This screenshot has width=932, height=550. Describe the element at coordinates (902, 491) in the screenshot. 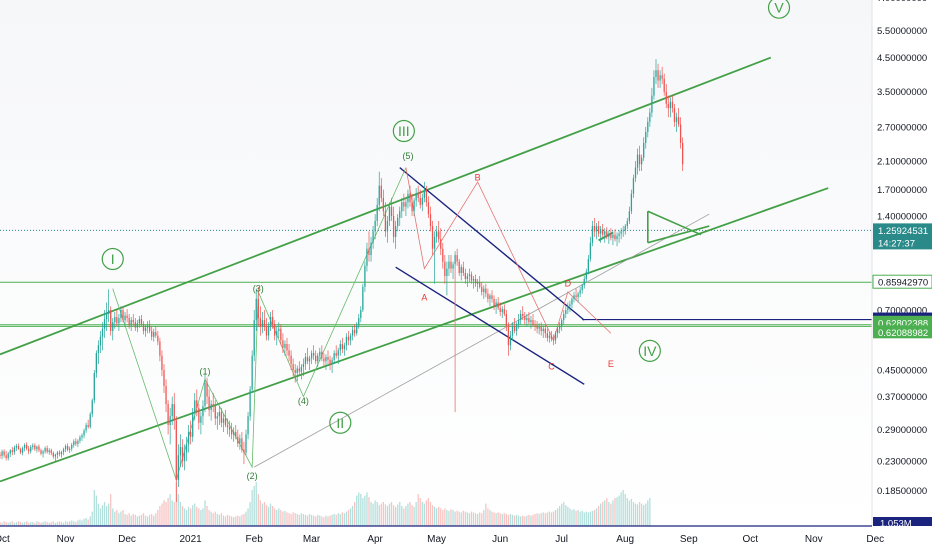

I see `price-tick-label: 0.18500000` at that location.